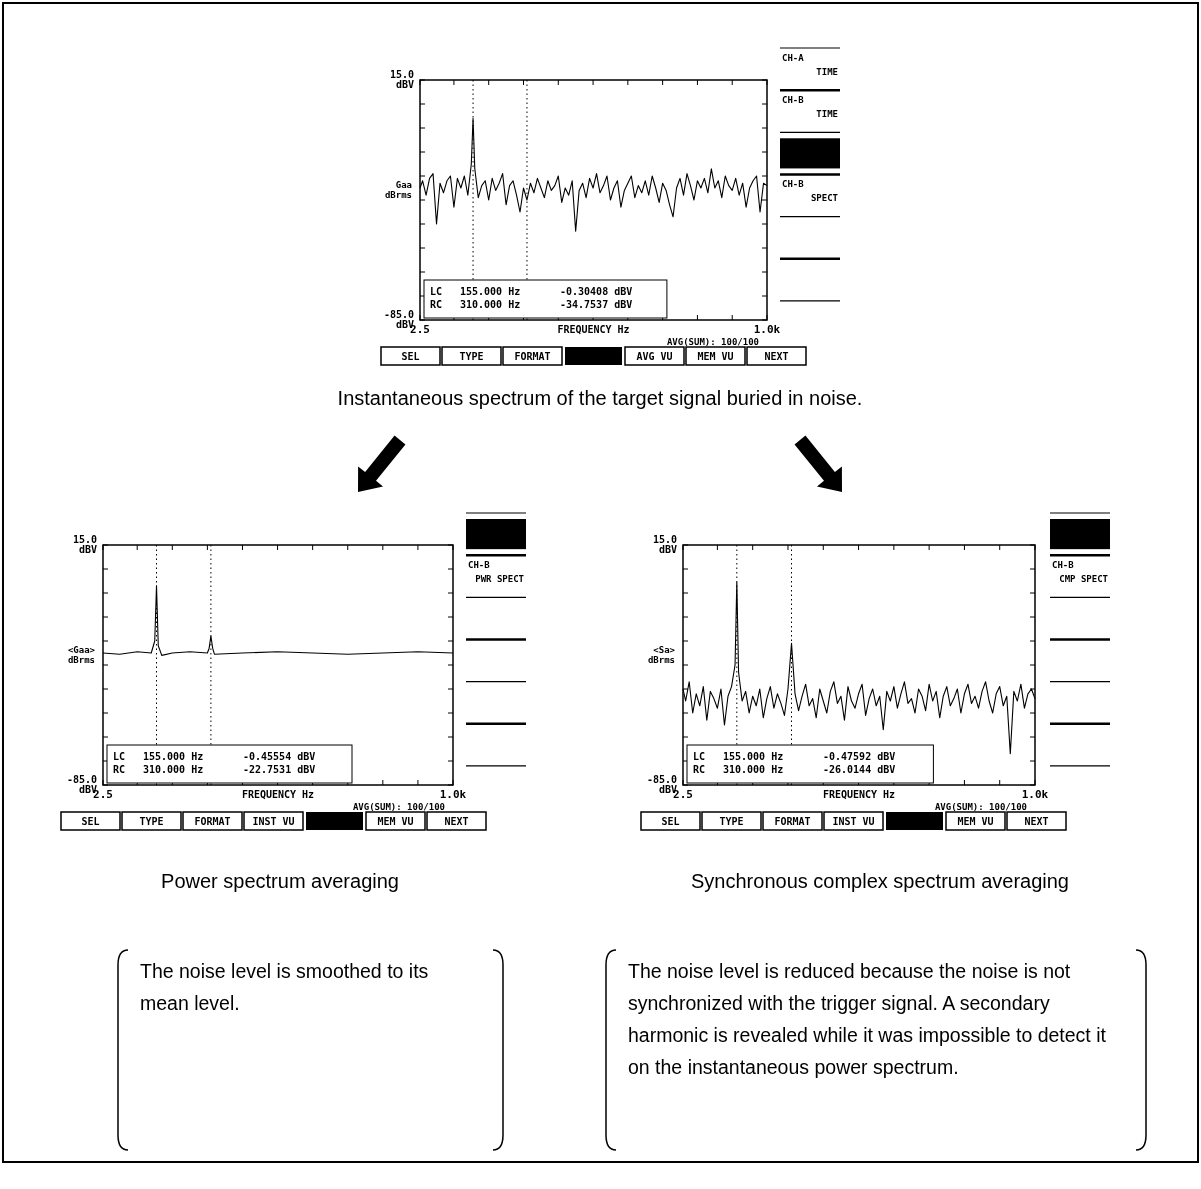 Image resolution: width=1201 pixels, height=1189 pixels. What do you see at coordinates (596, 304) in the screenshot?
I see `annotation: -34.7537 dBV` at bounding box center [596, 304].